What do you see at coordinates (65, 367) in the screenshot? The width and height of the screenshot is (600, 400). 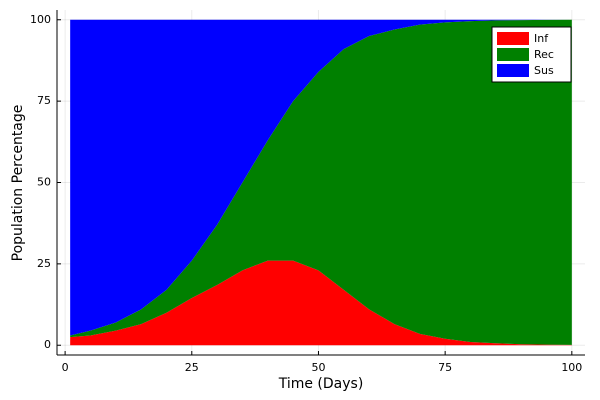 I see `x-tick-label: 0` at bounding box center [65, 367].